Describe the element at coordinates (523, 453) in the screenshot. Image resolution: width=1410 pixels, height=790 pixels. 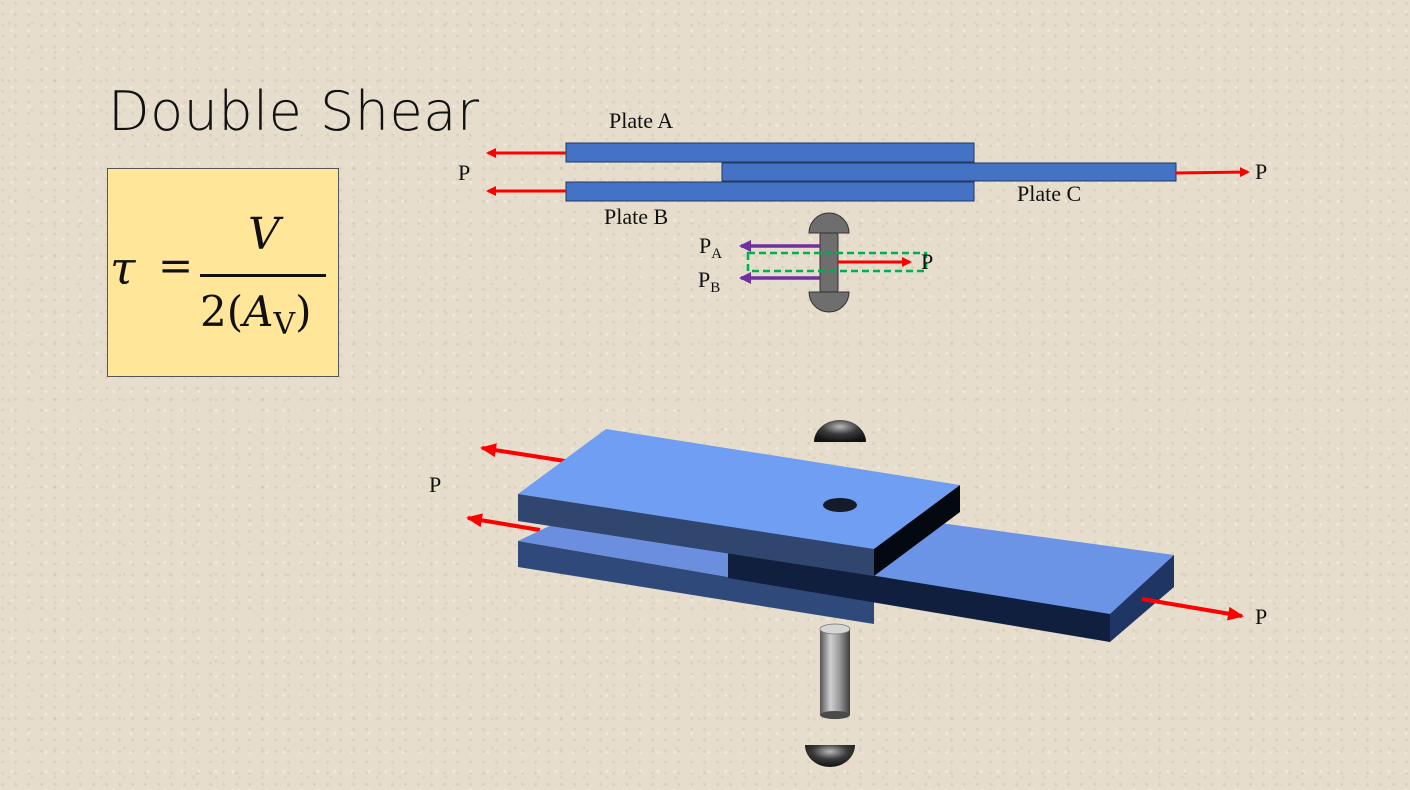
I see `iso-load-arrow-top` at that location.